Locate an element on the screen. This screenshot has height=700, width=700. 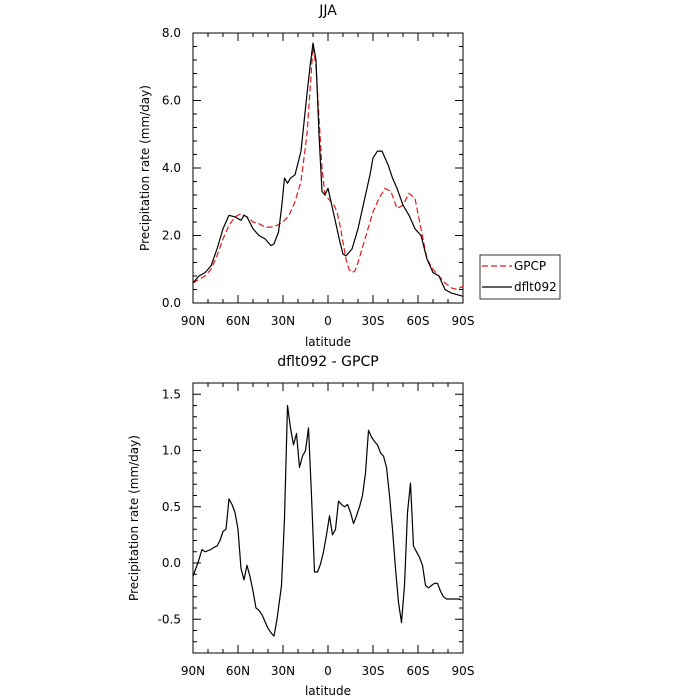
y-tick-label: 6.0 is located at coordinates (171, 101).